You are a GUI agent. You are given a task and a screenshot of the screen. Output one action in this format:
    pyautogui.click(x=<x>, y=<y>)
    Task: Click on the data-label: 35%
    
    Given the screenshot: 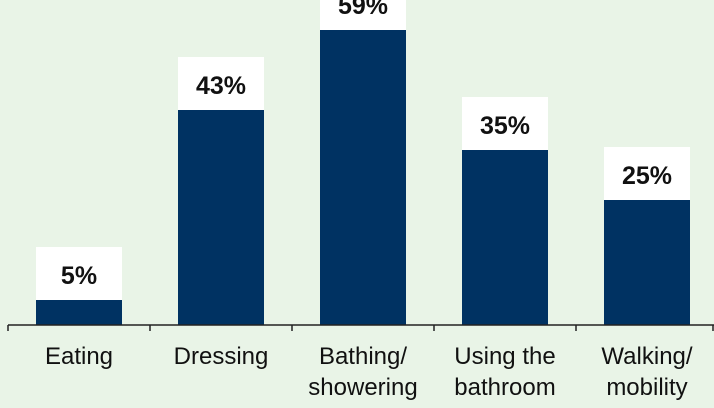 What is the action you would take?
    pyautogui.click(x=505, y=126)
    